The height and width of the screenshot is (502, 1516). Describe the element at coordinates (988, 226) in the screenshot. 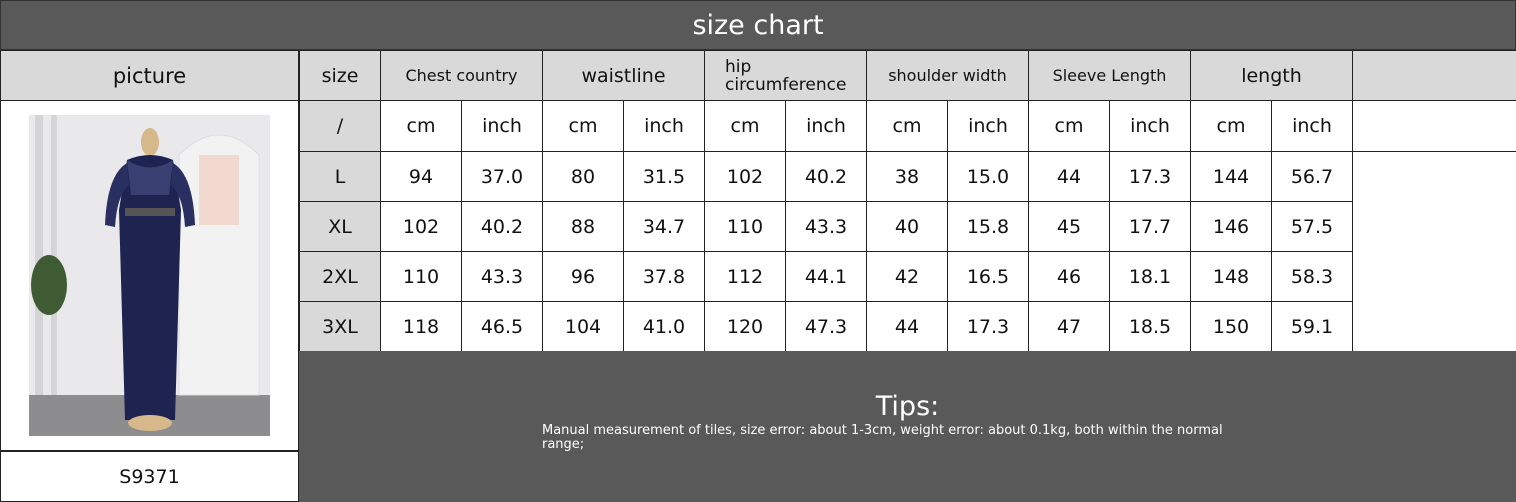

I see `value-cell: 15.8` at that location.